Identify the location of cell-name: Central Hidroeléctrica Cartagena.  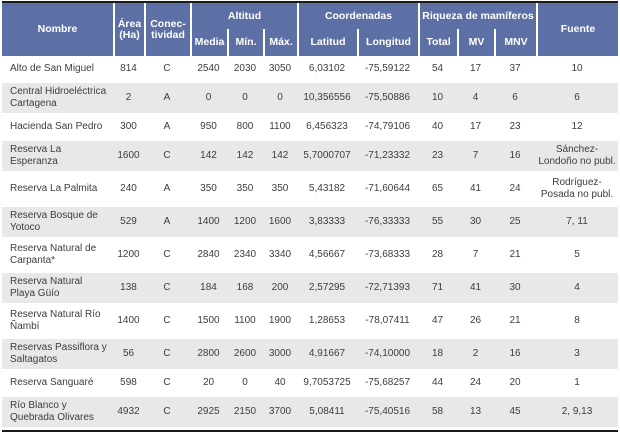
(58, 97).